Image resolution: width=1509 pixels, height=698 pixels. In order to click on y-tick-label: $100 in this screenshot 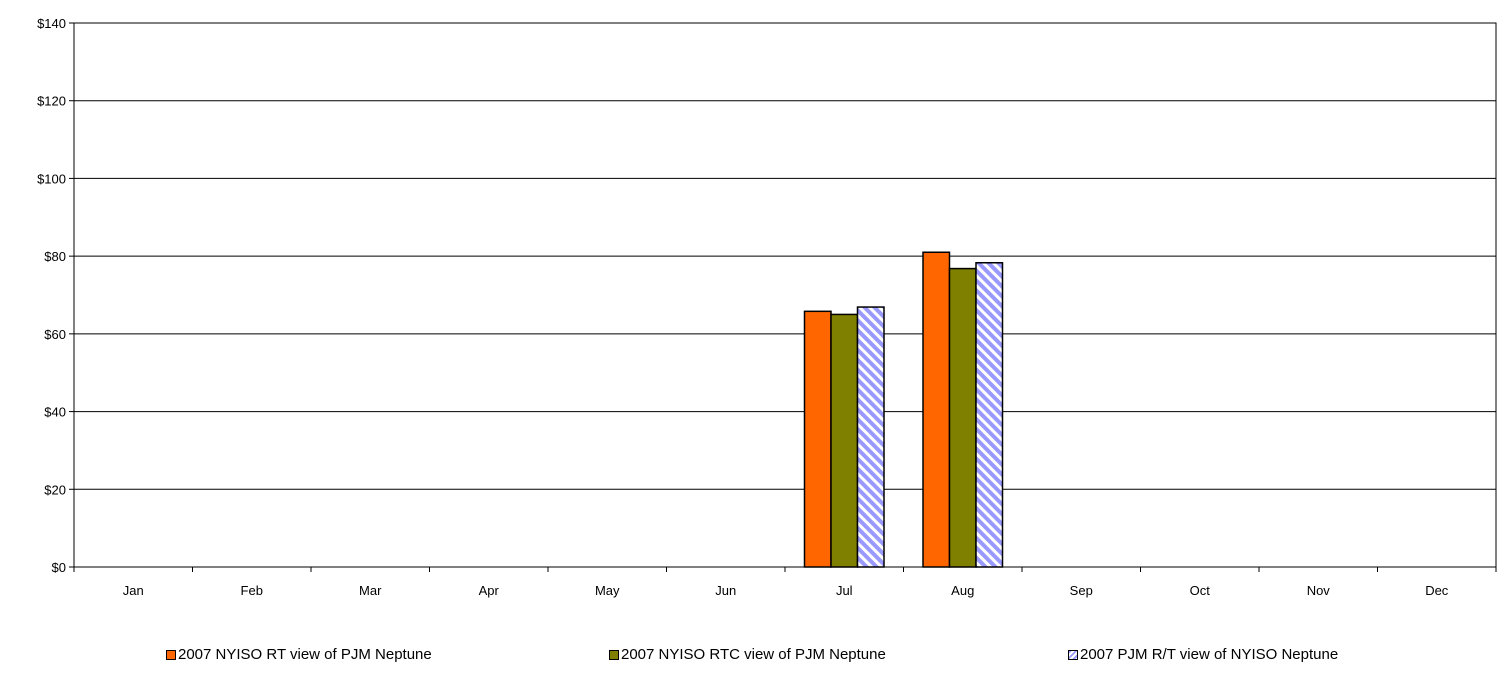, I will do `click(51, 178)`.